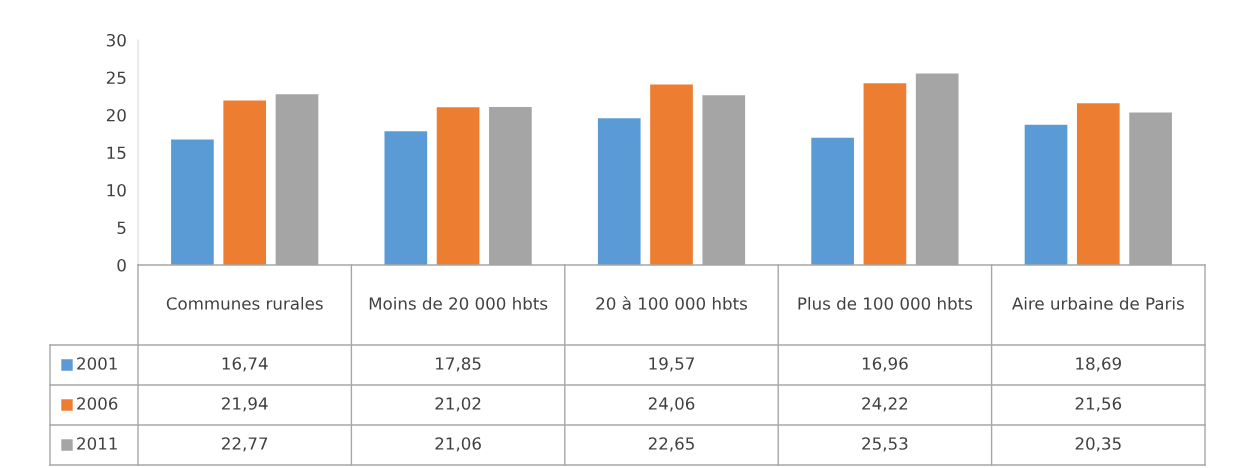 This screenshot has width=1233, height=468. Describe the element at coordinates (1098, 364) in the screenshot. I see `data-label: 18,69` at that location.